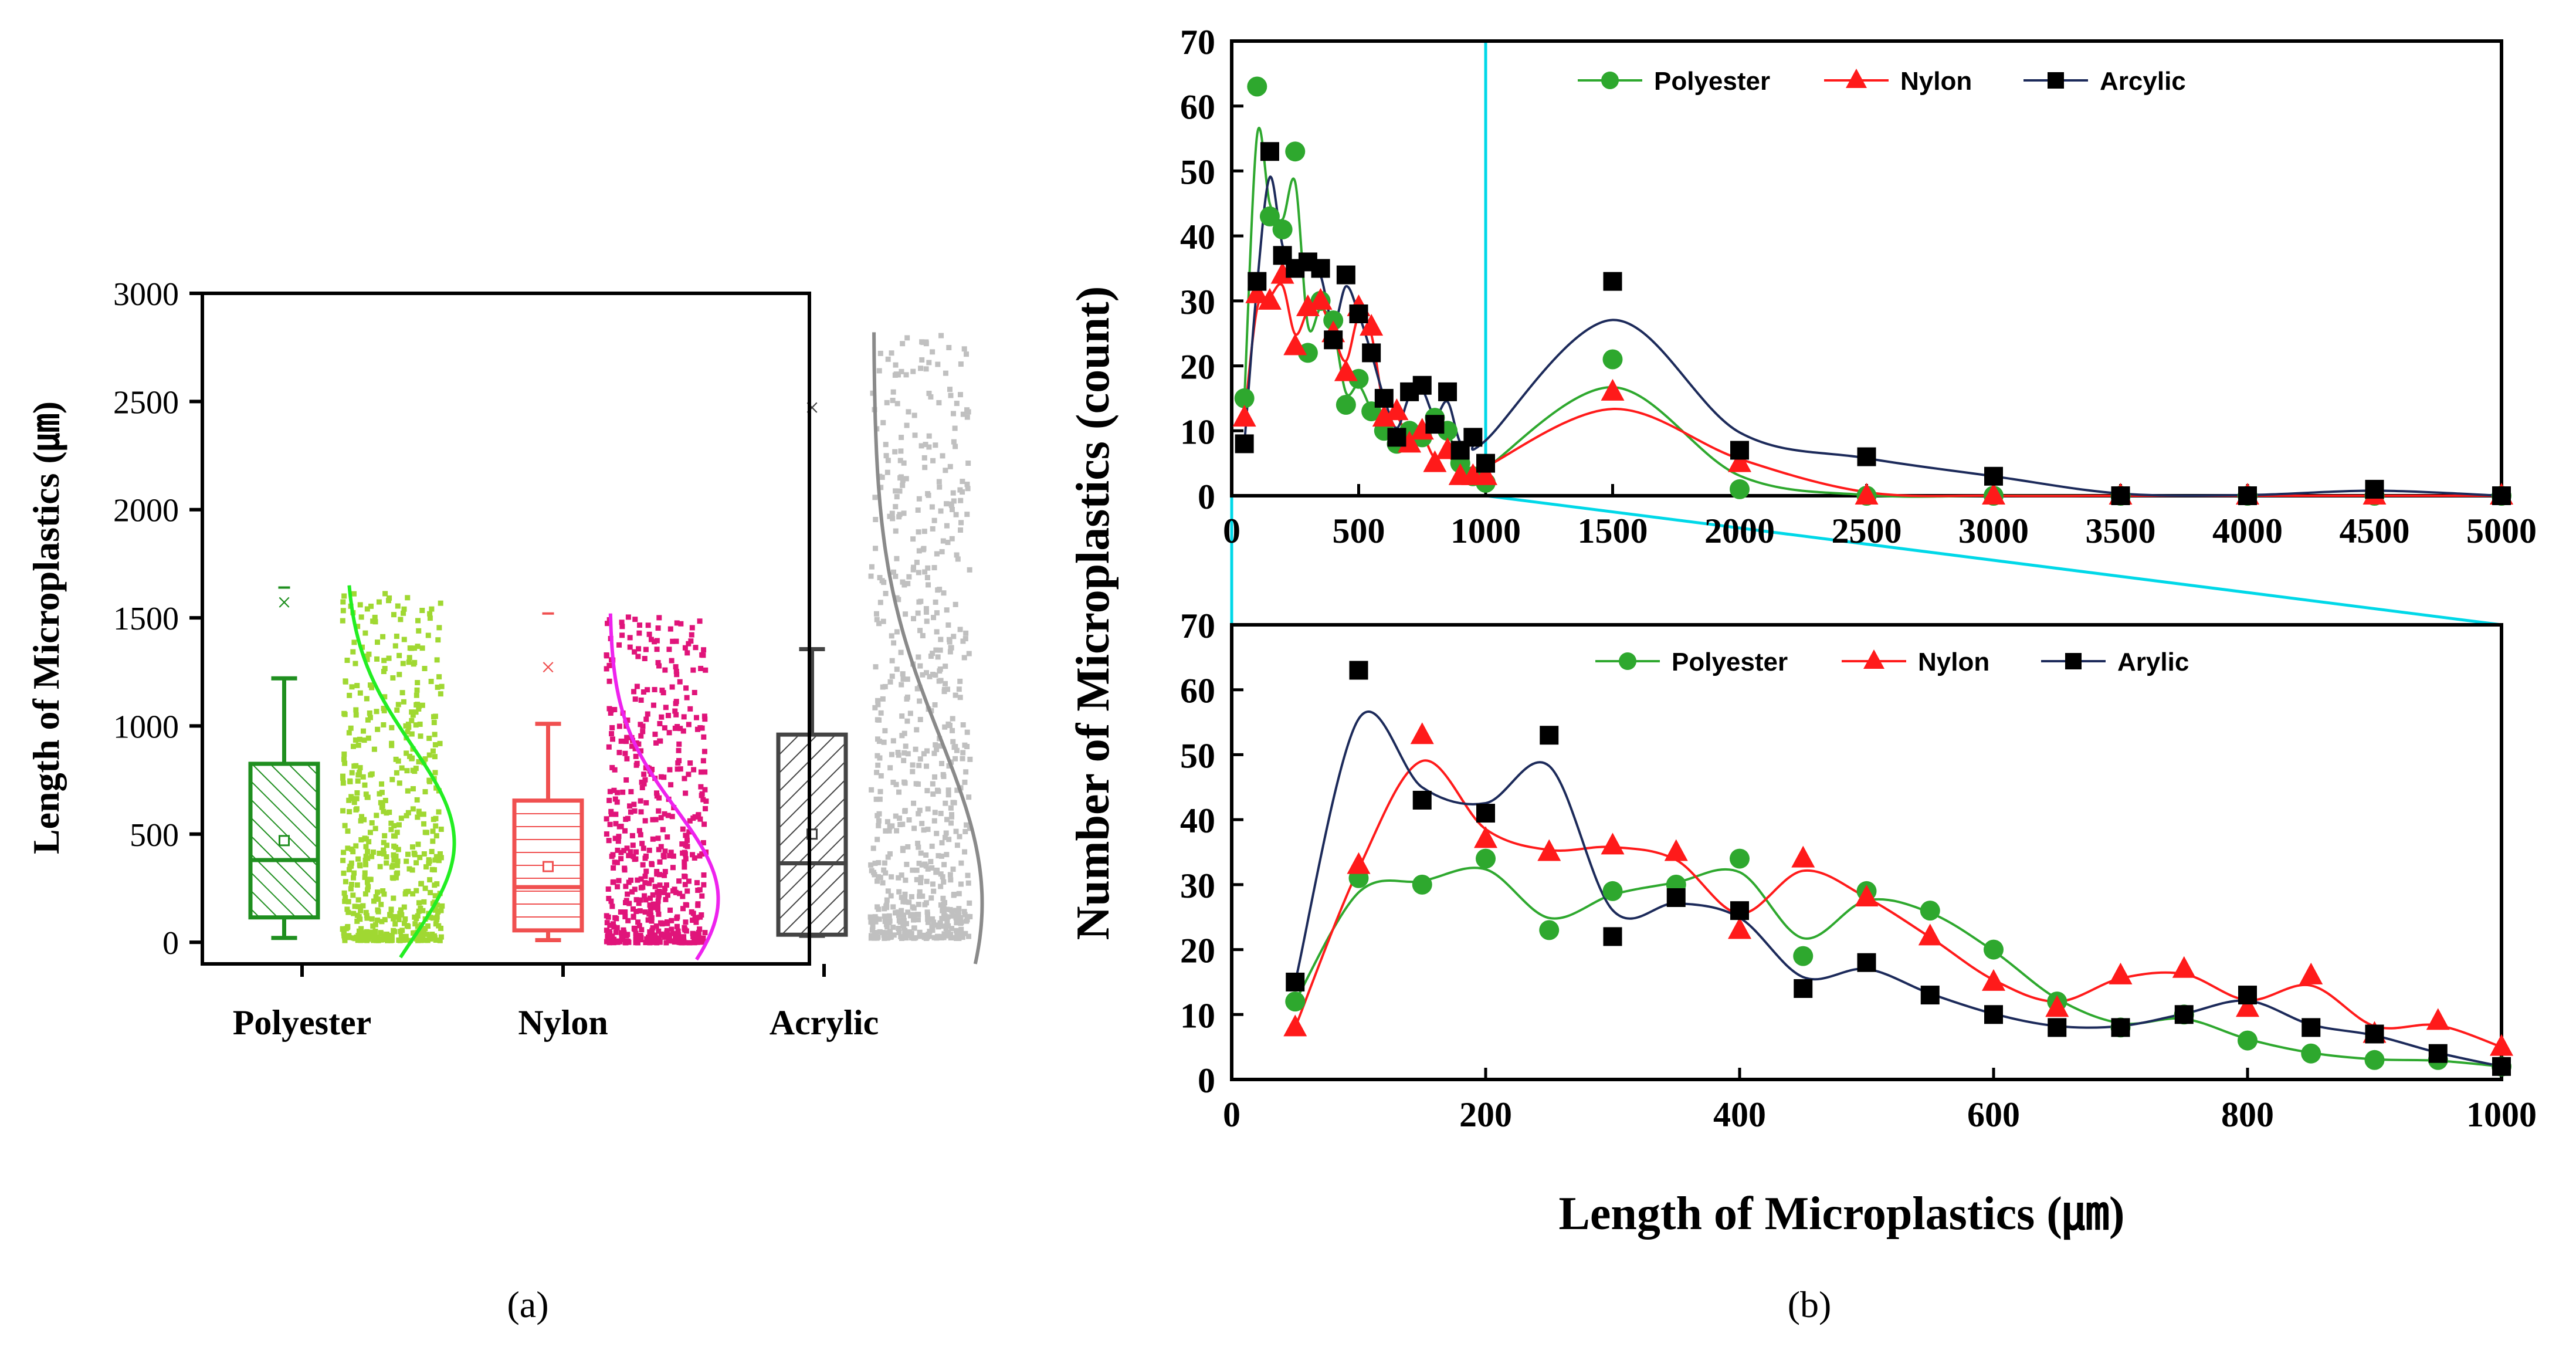 Image resolution: width=2576 pixels, height=1347 pixels. I want to click on mean-marker, so click(285, 841).